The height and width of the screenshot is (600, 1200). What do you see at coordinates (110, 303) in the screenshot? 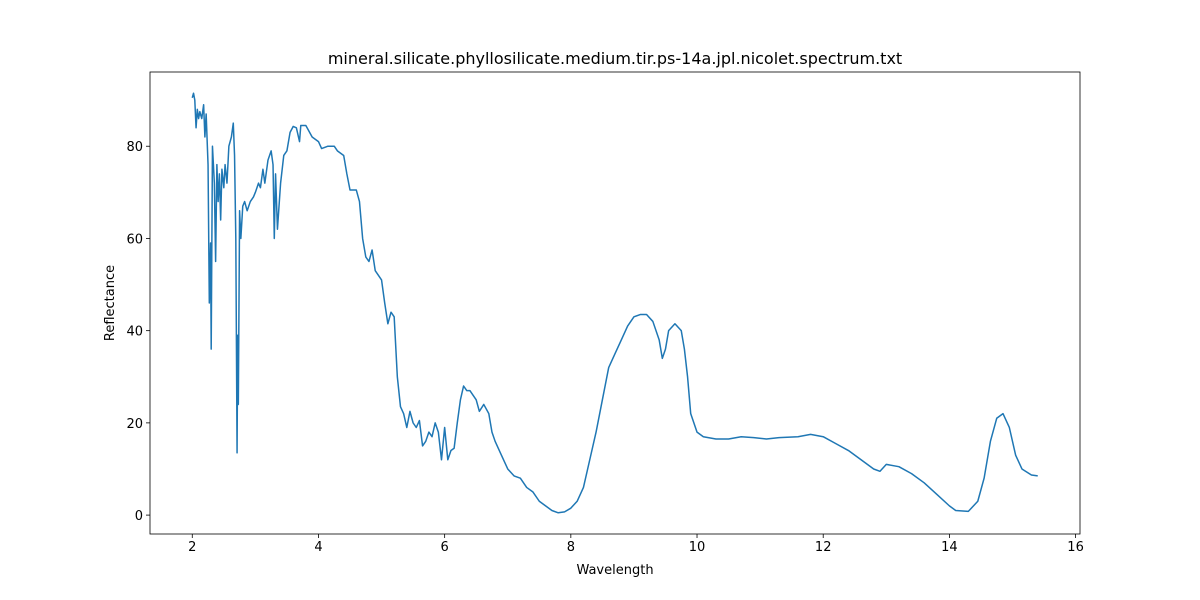
I see `y-axis-label: Reflectance` at bounding box center [110, 303].